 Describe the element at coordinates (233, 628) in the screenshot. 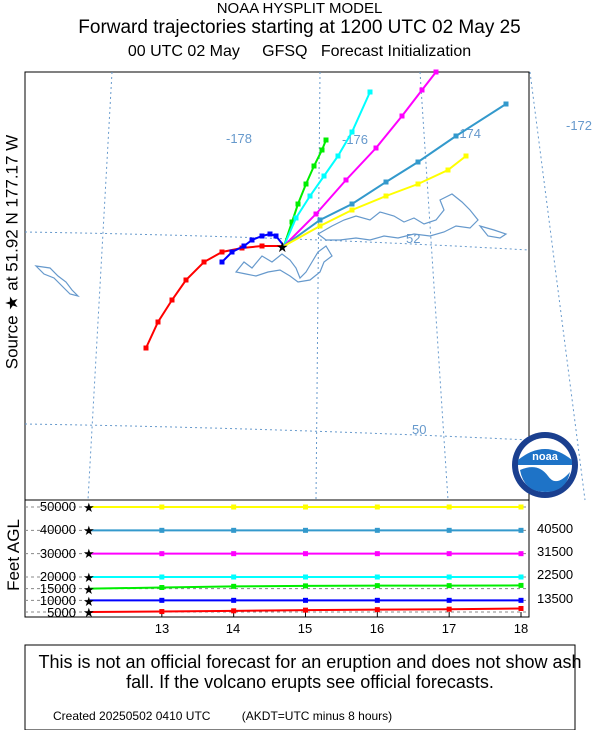

I see `x-tick-label: 14` at that location.